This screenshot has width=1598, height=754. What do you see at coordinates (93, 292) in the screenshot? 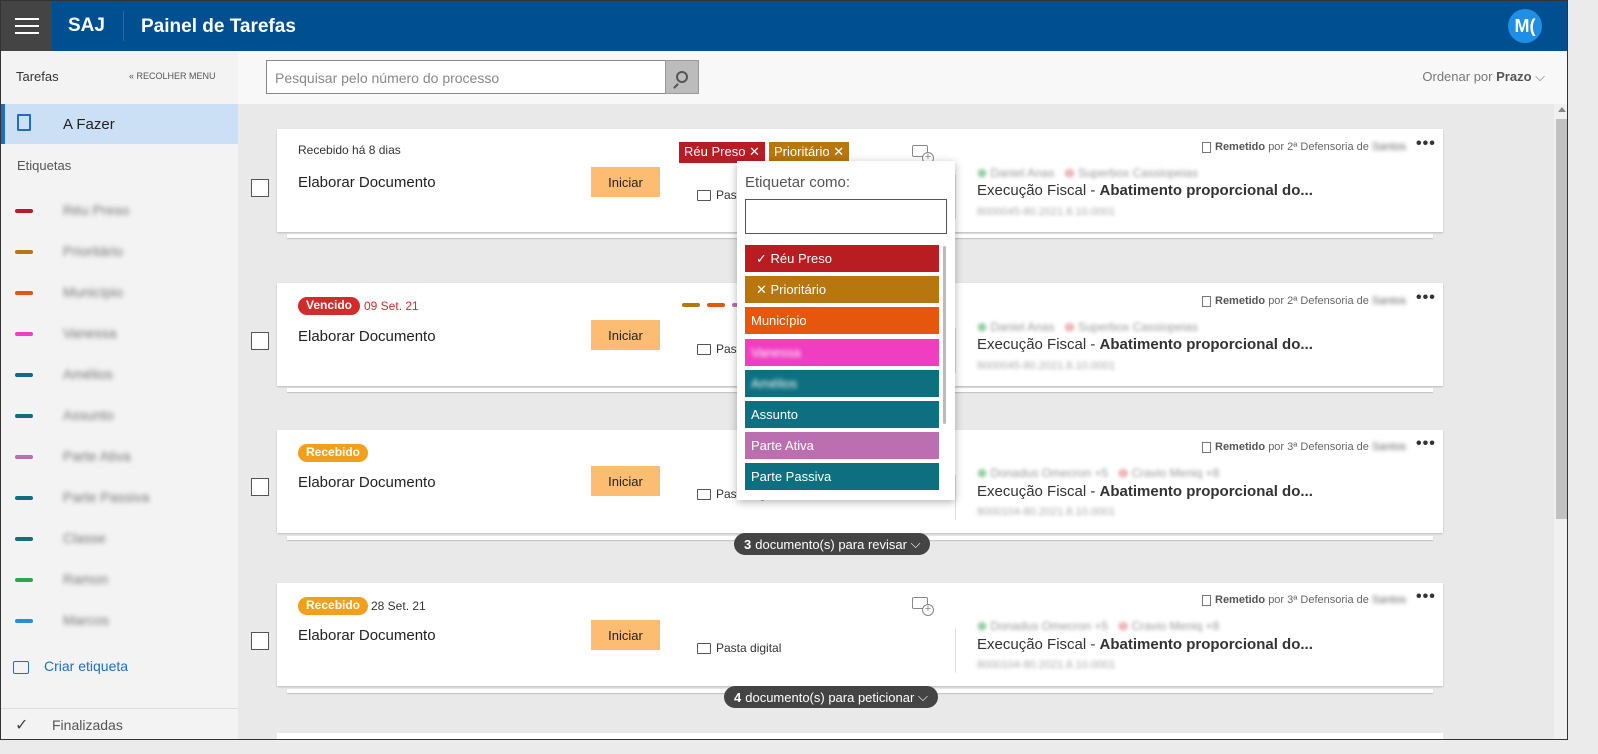
I see `tag-label: Município` at bounding box center [93, 292].